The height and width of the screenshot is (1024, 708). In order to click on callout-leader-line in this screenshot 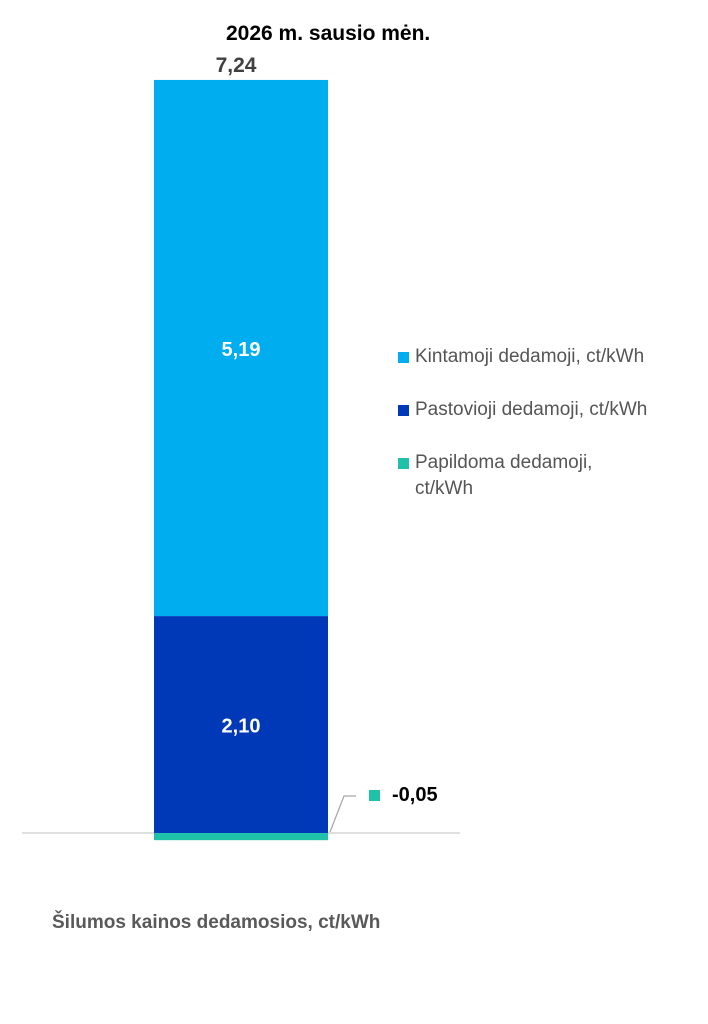, I will do `click(342, 814)`.